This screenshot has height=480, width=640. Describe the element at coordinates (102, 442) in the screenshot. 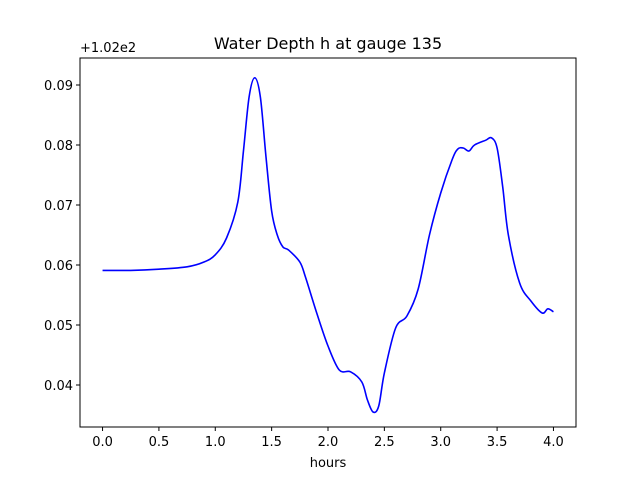

I see `x-tick-label: 0.0` at that location.